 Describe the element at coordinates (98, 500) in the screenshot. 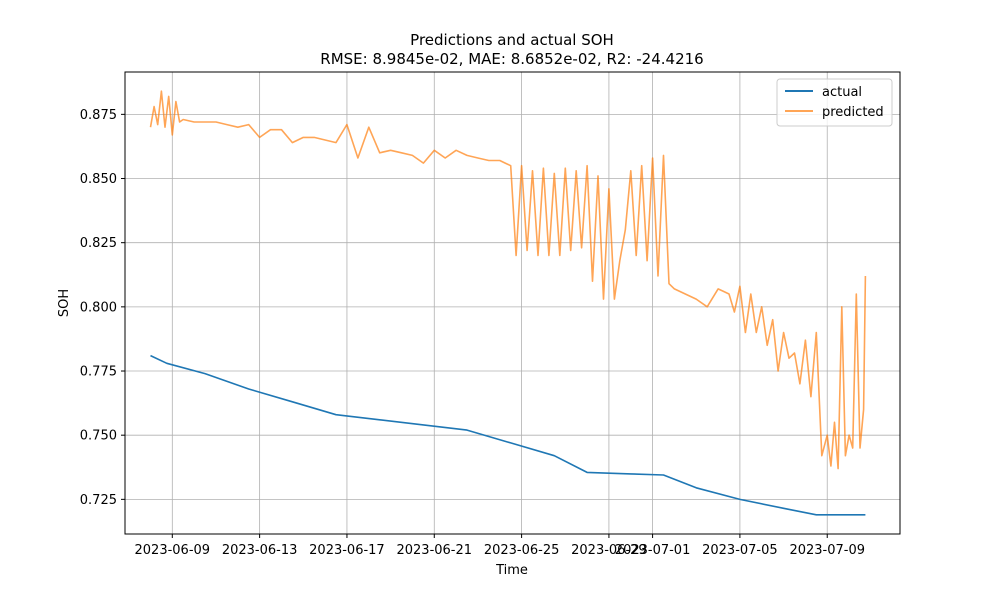

I see `y-tick-label: 0.725` at that location.